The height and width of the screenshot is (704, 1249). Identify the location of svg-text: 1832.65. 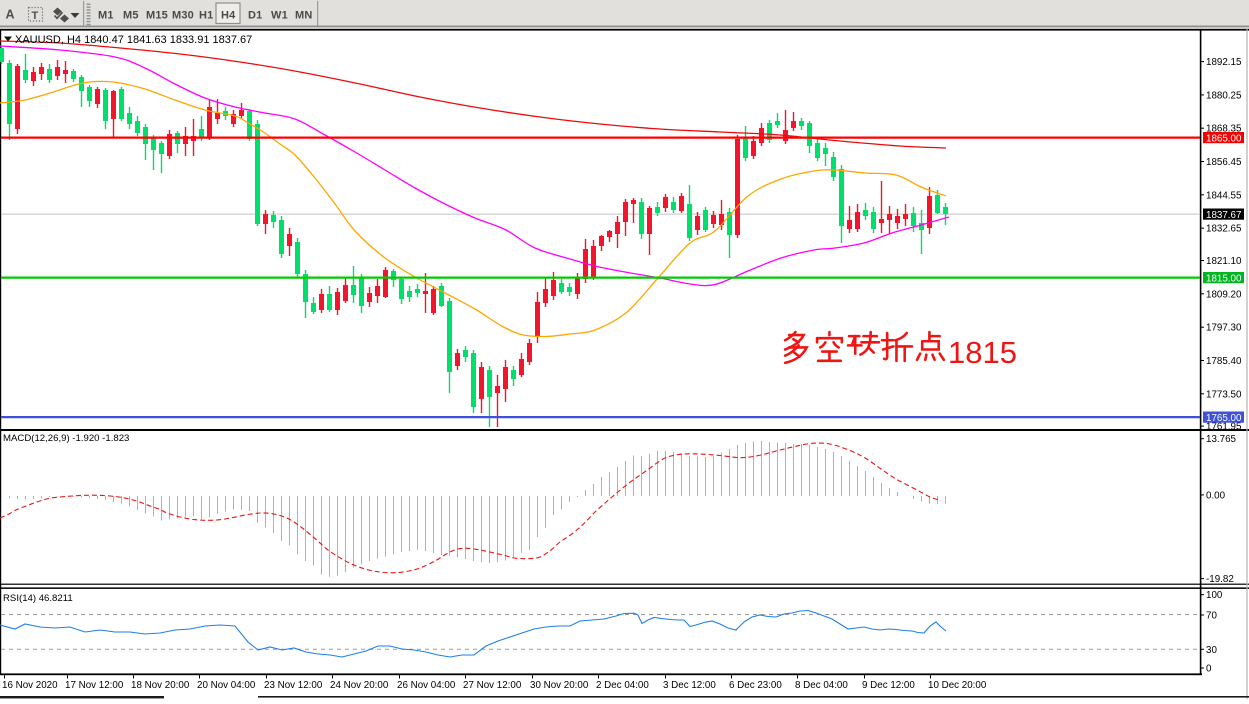
(1224, 229).